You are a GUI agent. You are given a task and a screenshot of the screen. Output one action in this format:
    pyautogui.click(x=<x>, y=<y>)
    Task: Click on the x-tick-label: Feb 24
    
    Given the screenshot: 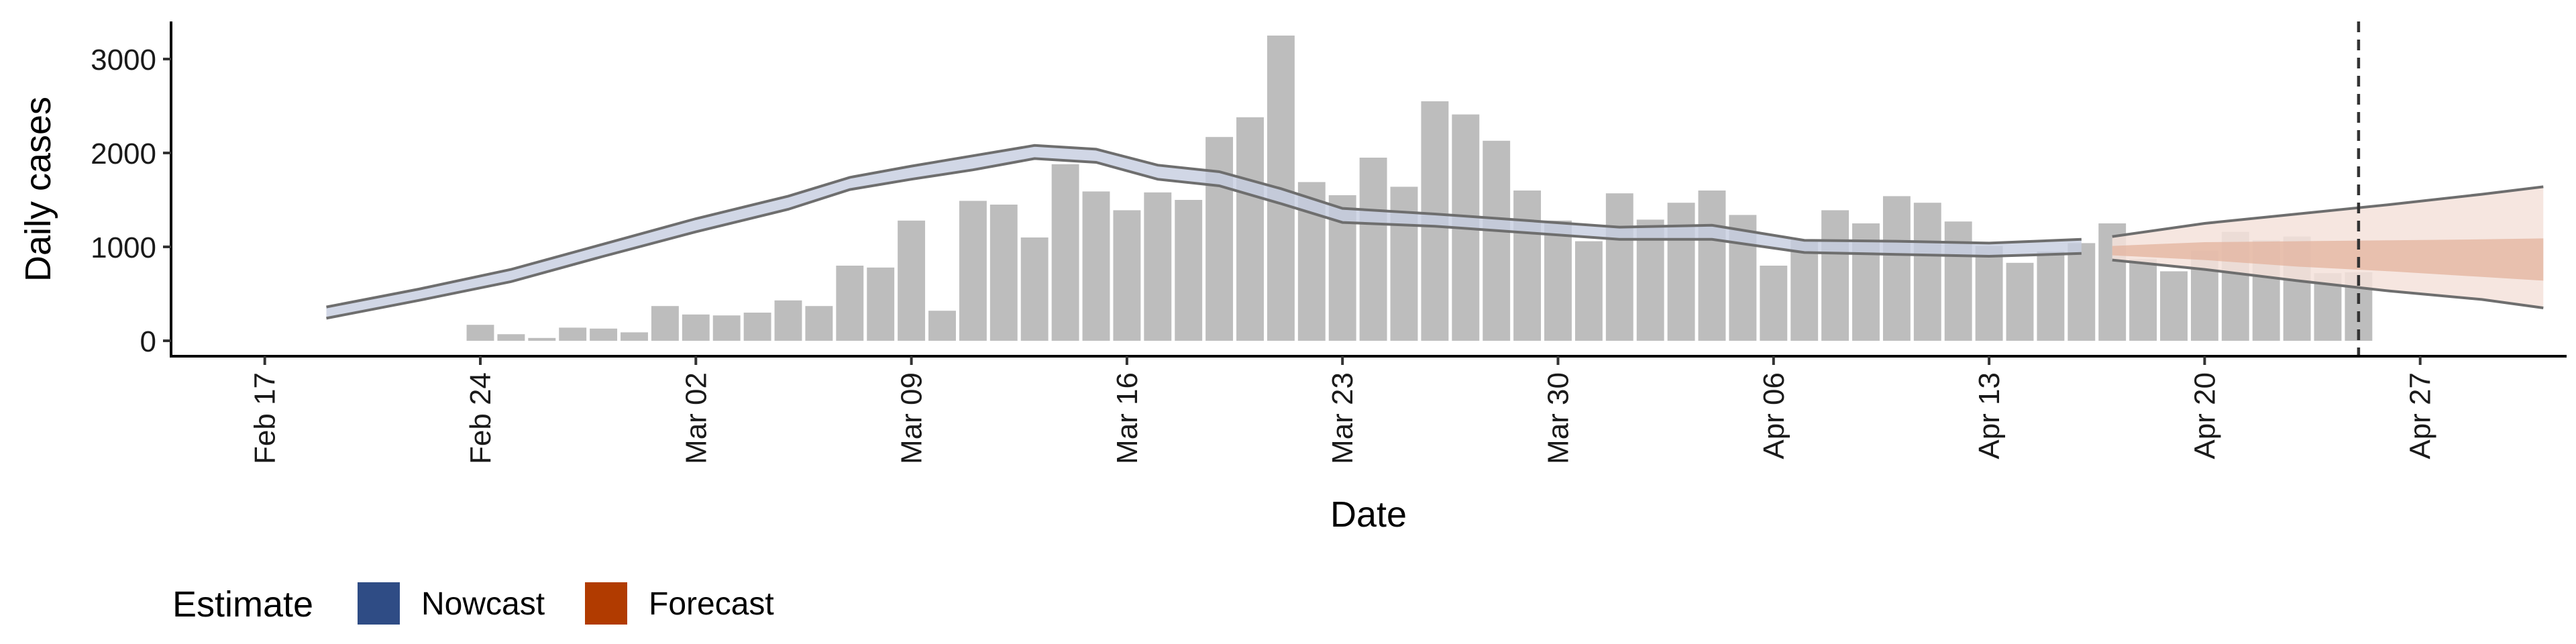 What is the action you would take?
    pyautogui.click(x=480, y=418)
    